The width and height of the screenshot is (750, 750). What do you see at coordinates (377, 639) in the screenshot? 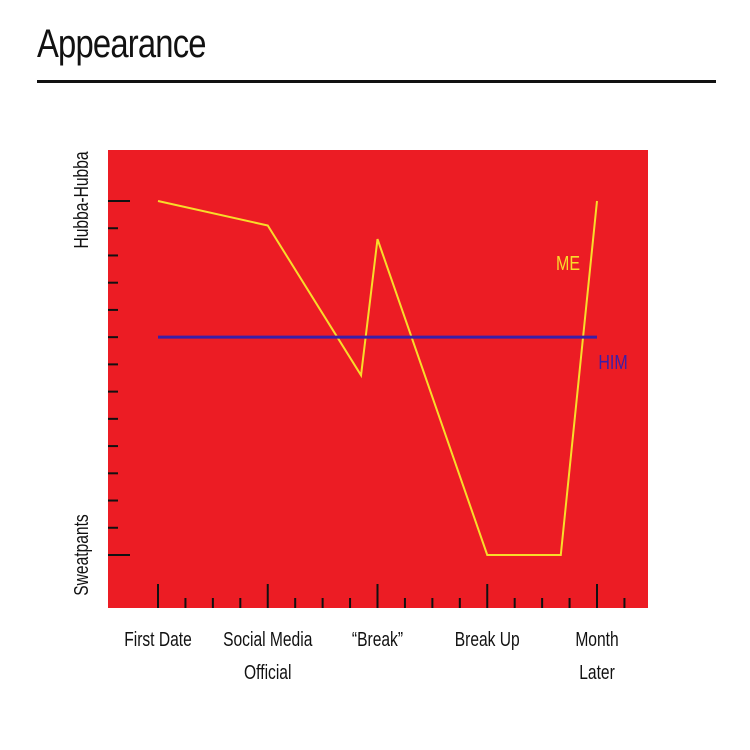
I see `x-tick-label: “Break”` at bounding box center [377, 639].